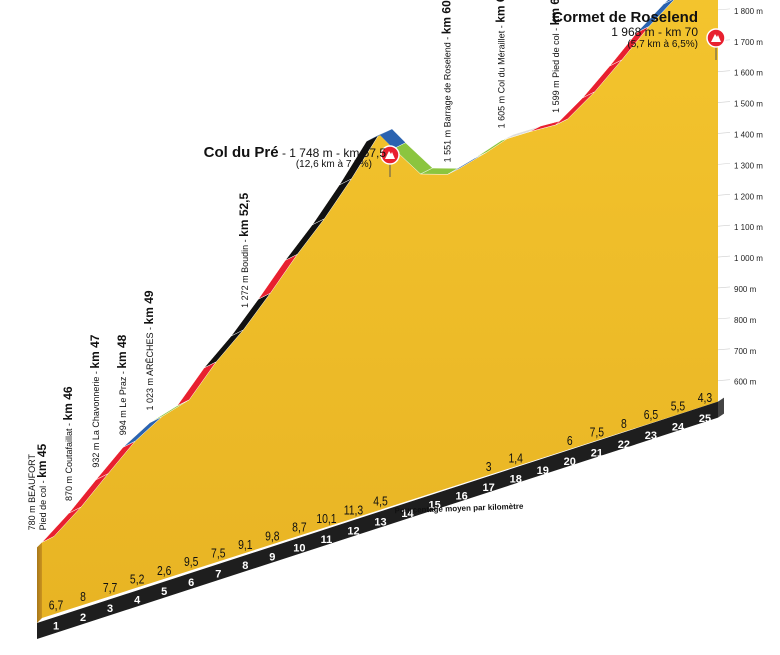  Describe the element at coordinates (191, 562) in the screenshot. I see `gradient-label: 9,5` at that location.